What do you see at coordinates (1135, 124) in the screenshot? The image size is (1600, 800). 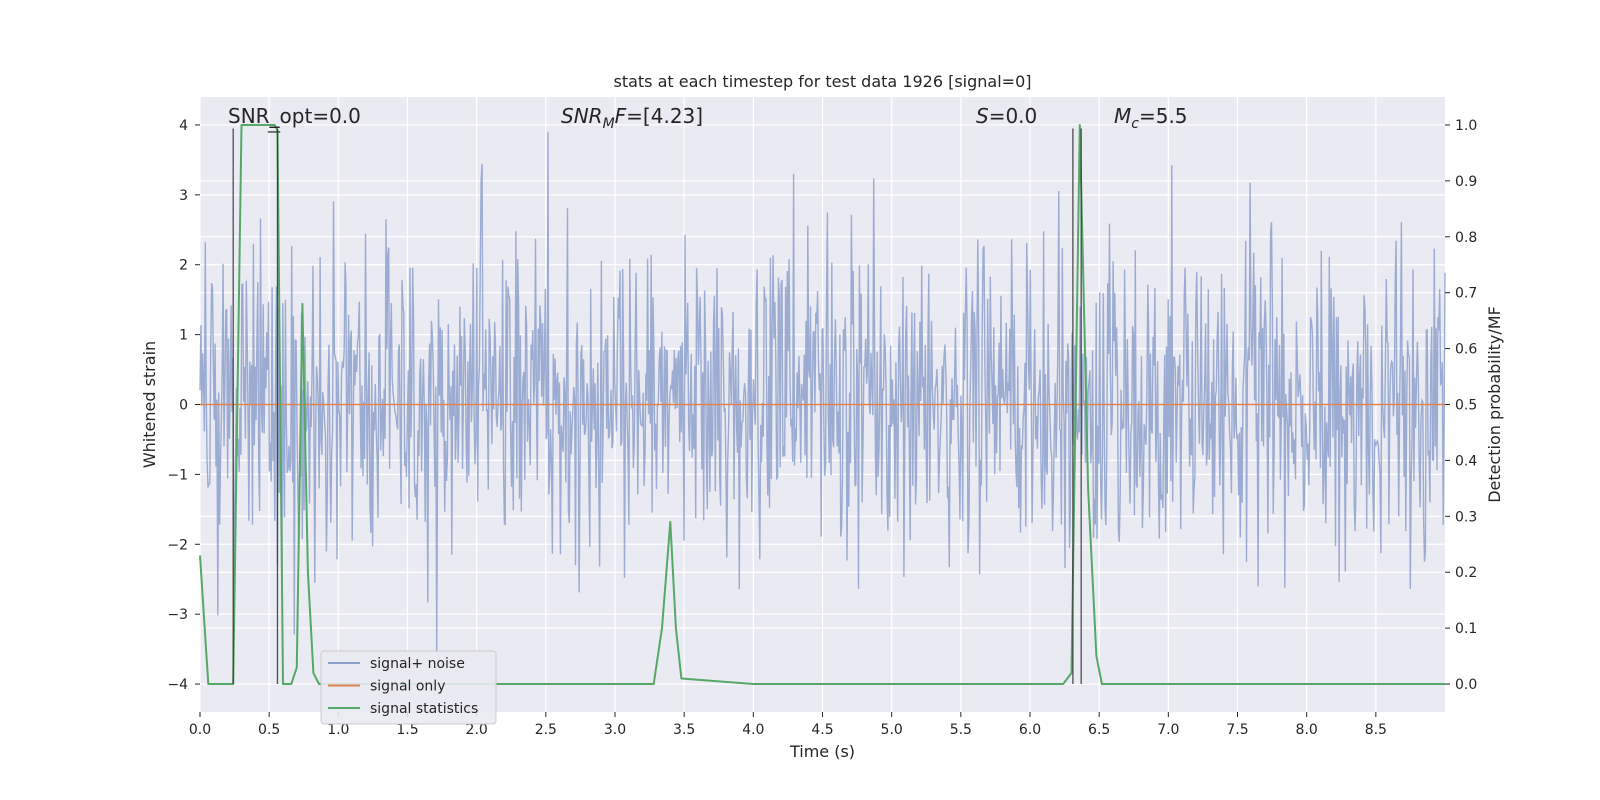 I see `mc-sub: c` at bounding box center [1135, 124].